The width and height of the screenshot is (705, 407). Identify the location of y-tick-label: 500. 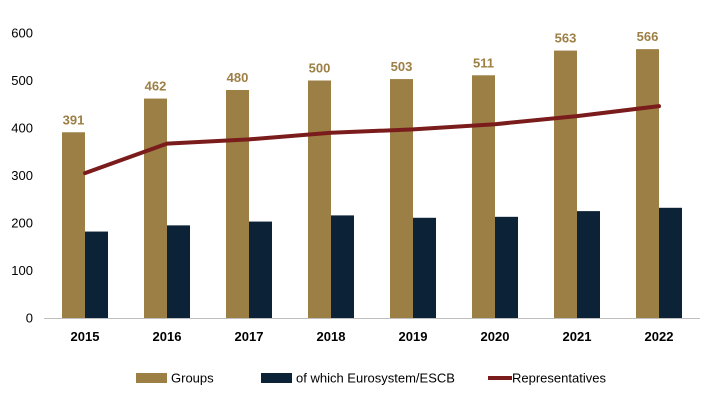
(22, 80).